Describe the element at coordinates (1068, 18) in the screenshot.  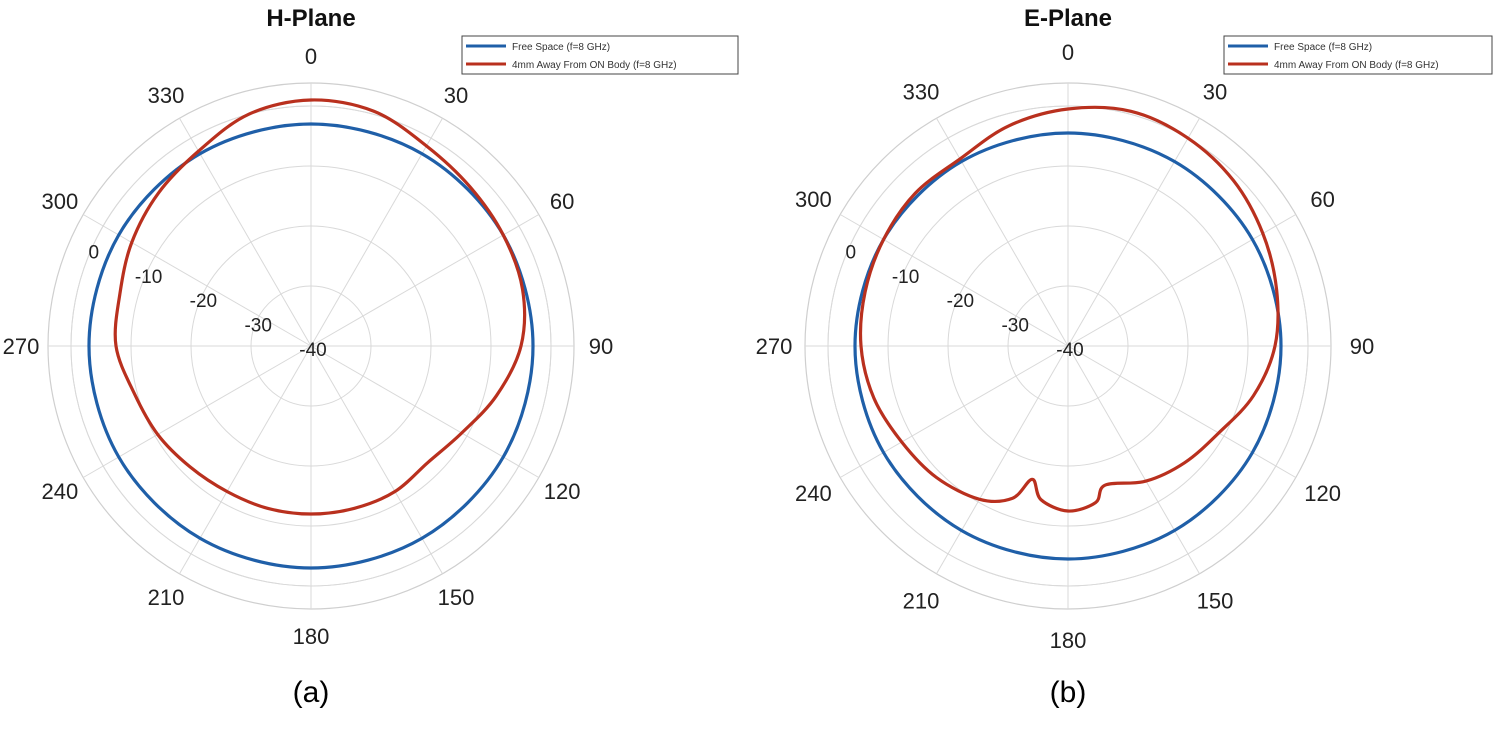
I see `chart-title: E-Plane` at that location.